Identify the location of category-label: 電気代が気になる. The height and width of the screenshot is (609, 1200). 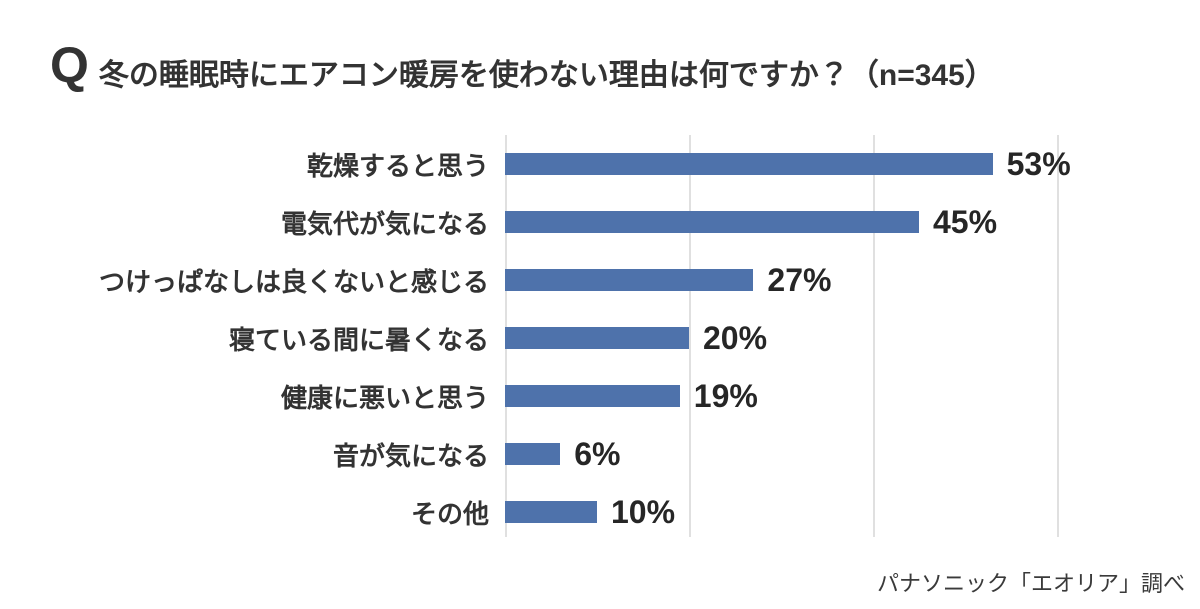
(384, 223).